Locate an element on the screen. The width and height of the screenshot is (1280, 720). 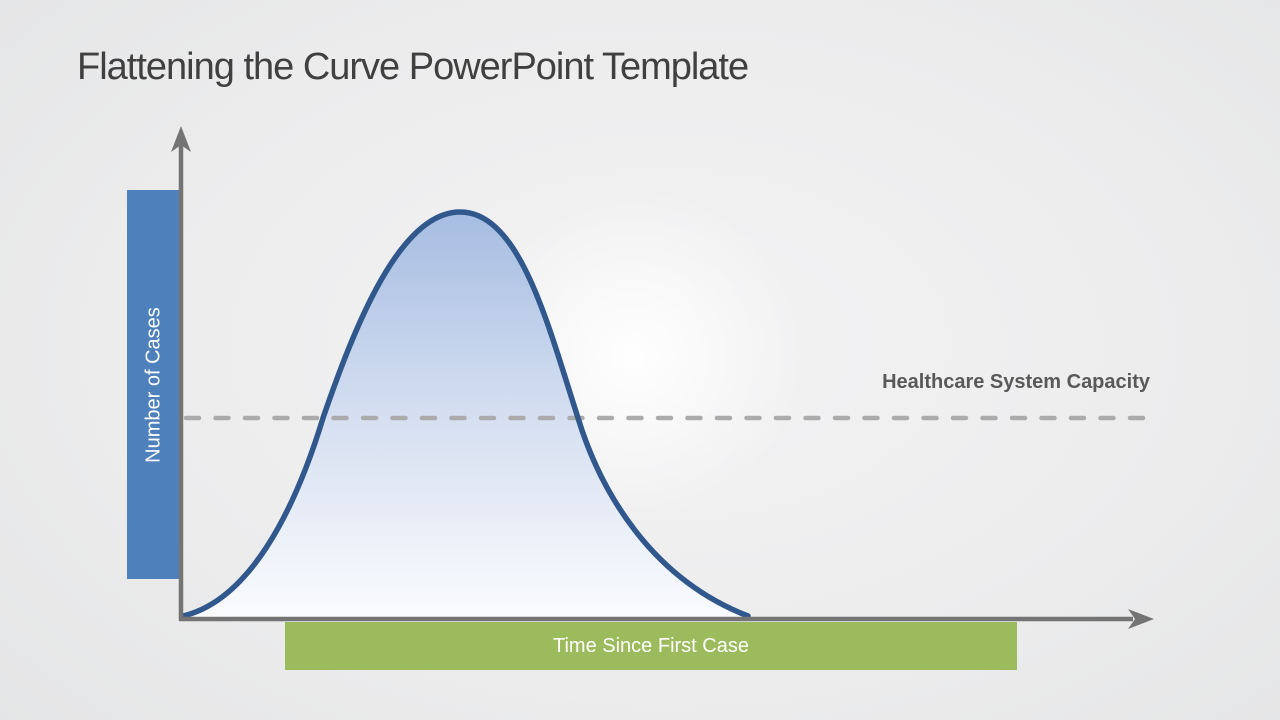
capacity-line-label: Healthcare System Capacity is located at coordinates (1016, 382).